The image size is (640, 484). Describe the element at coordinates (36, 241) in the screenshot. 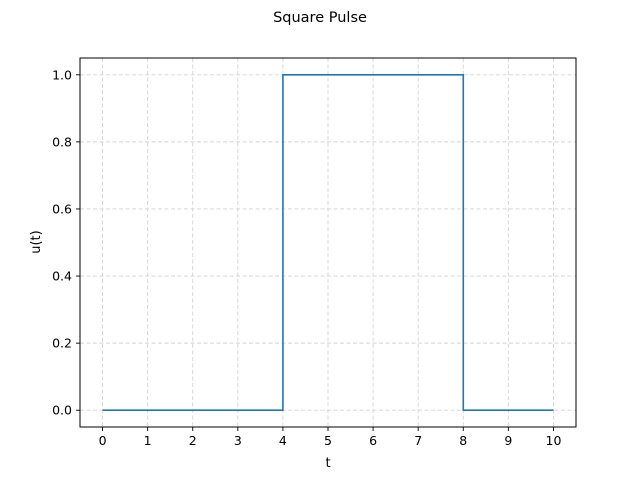

I see `y-axis-label: u(t)` at that location.